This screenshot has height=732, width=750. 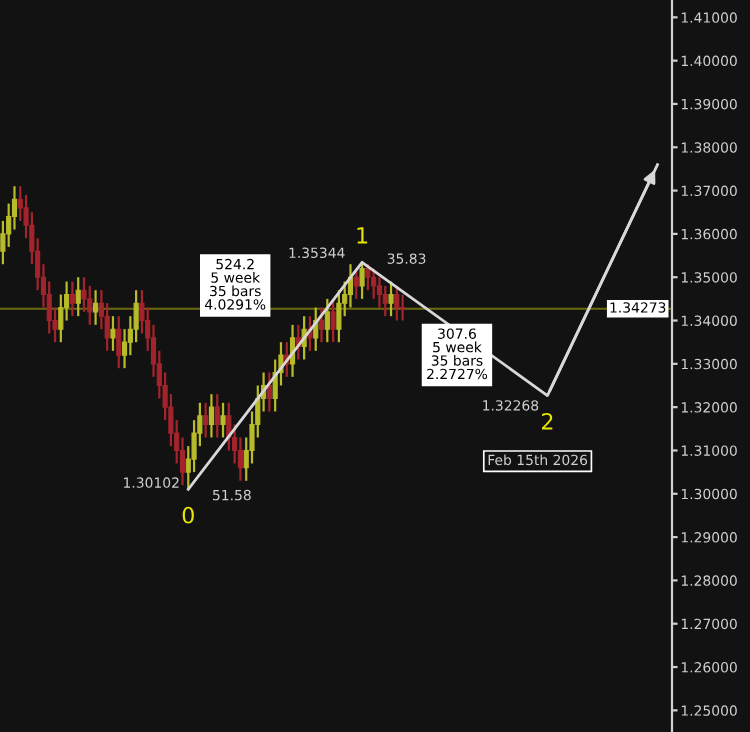 I want to click on annotation: 1, so click(x=362, y=235).